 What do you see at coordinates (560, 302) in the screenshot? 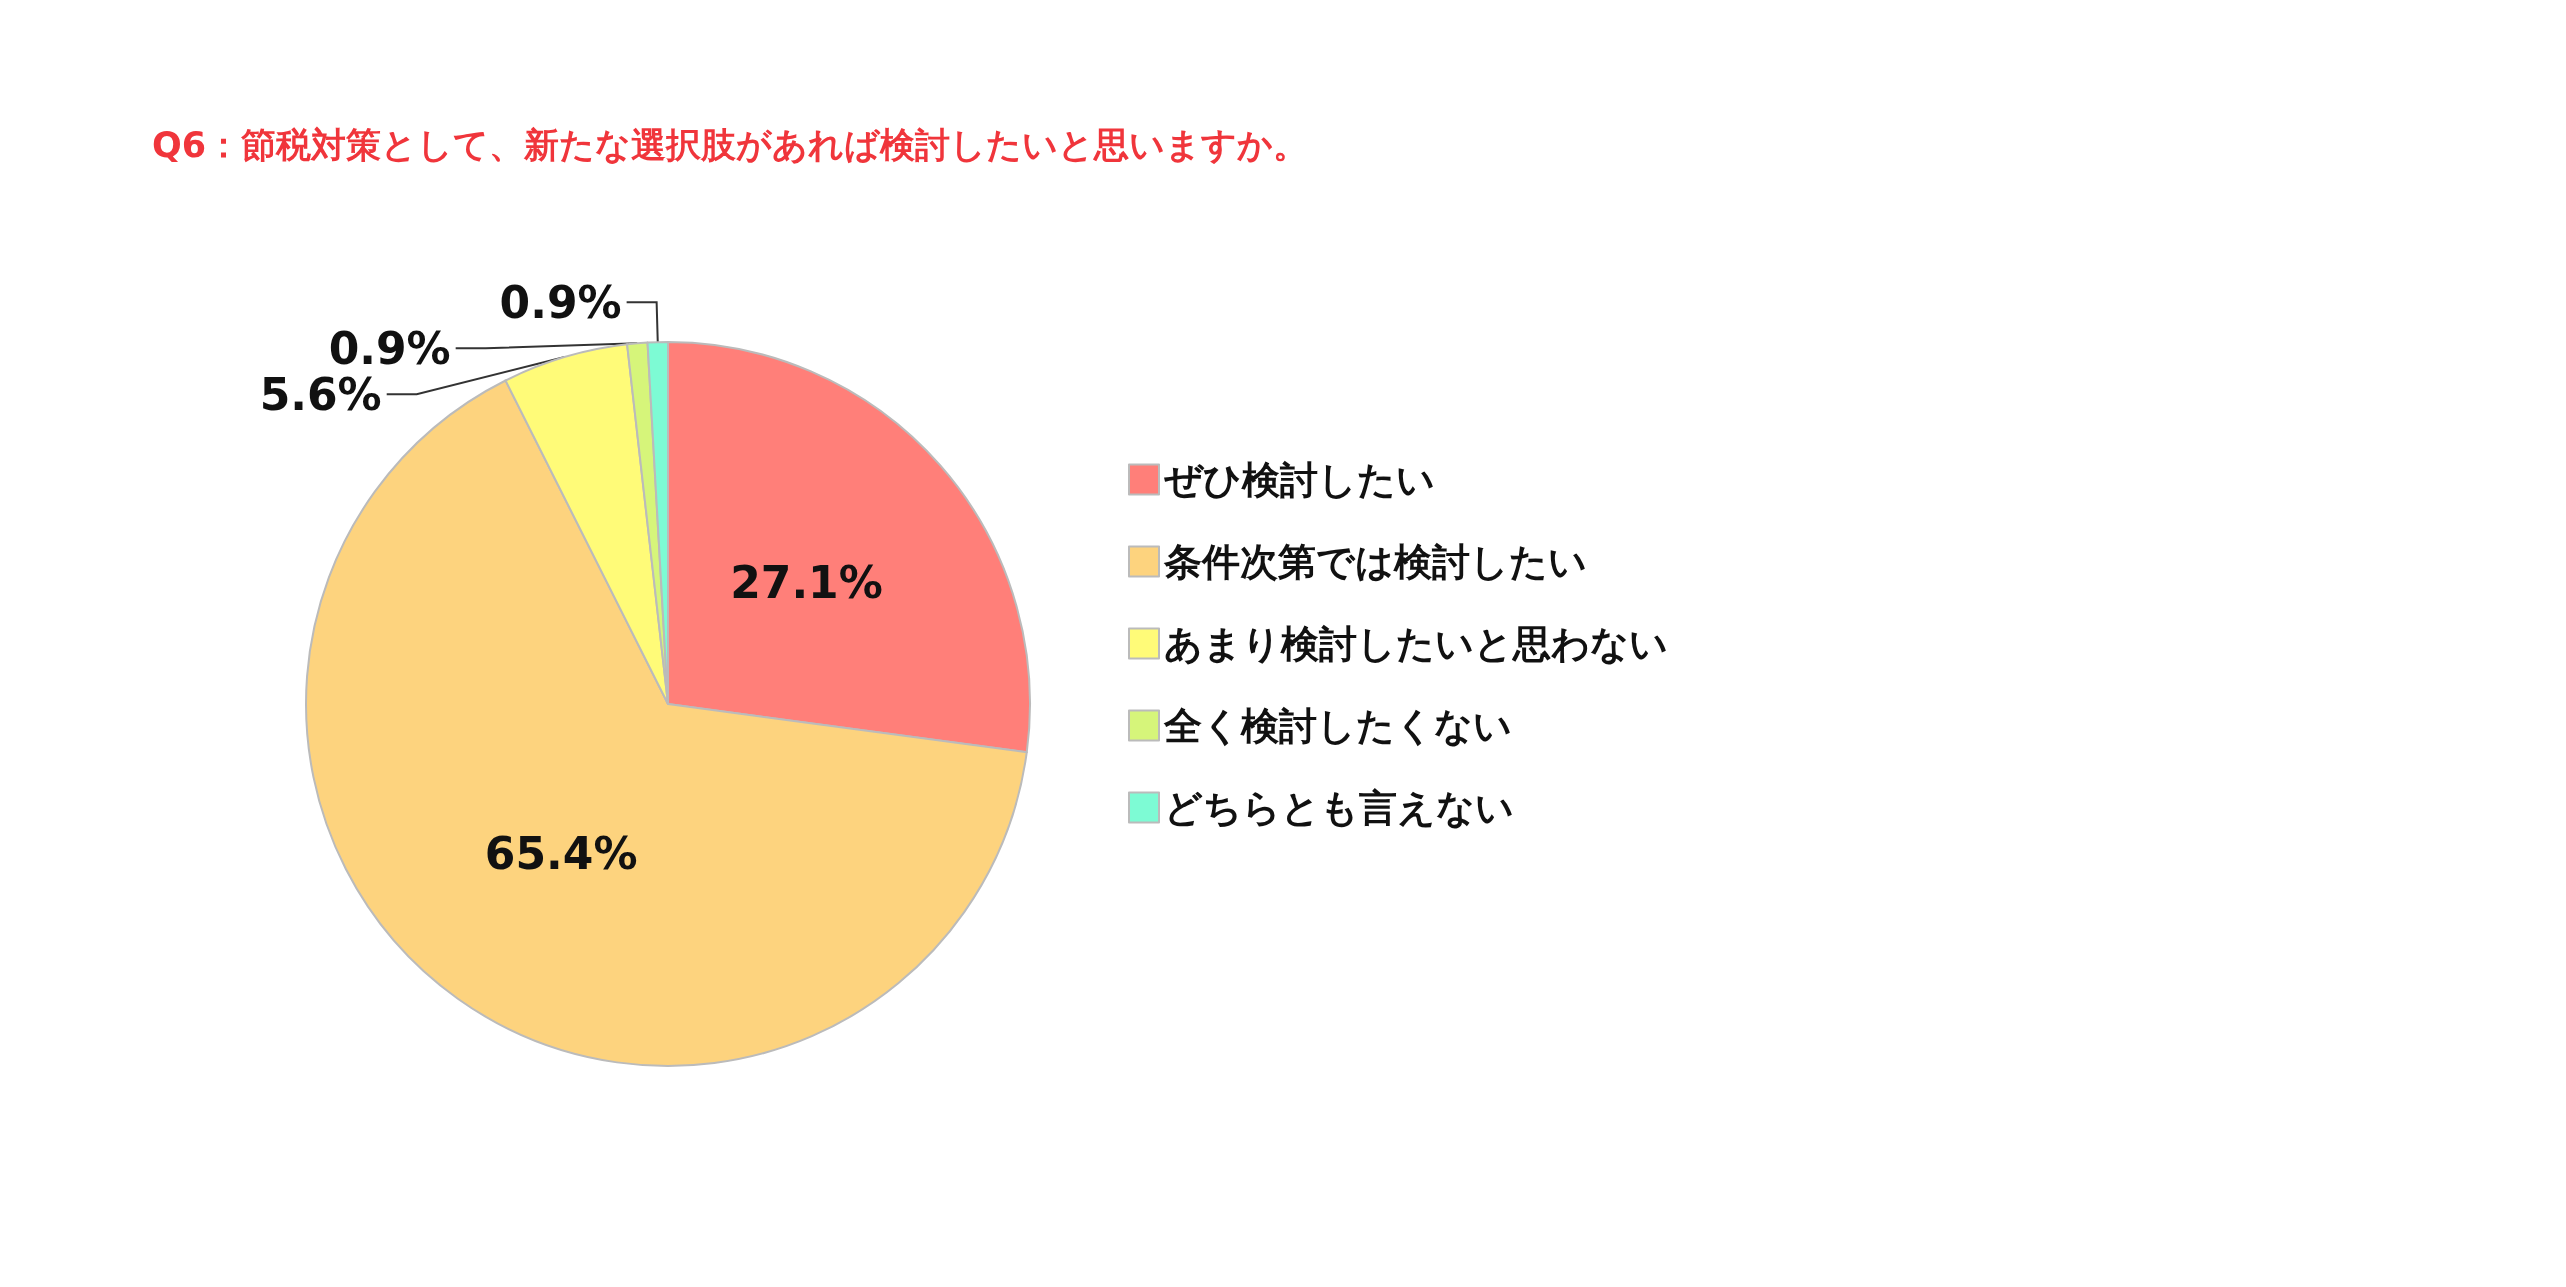
I see `data-label: 0.9%` at bounding box center [560, 302].